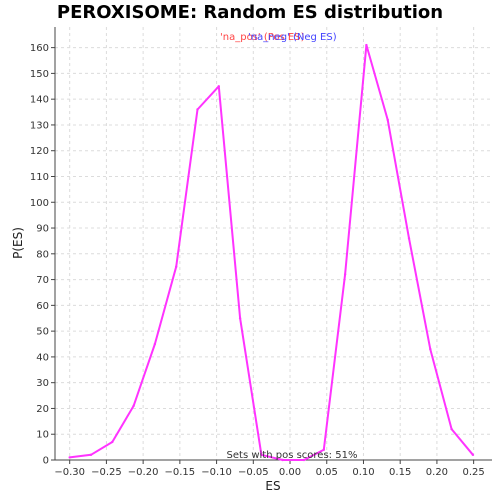 The image size is (500, 500). Describe the element at coordinates (39, 48) in the screenshot. I see `y-tick-label: 160` at that location.